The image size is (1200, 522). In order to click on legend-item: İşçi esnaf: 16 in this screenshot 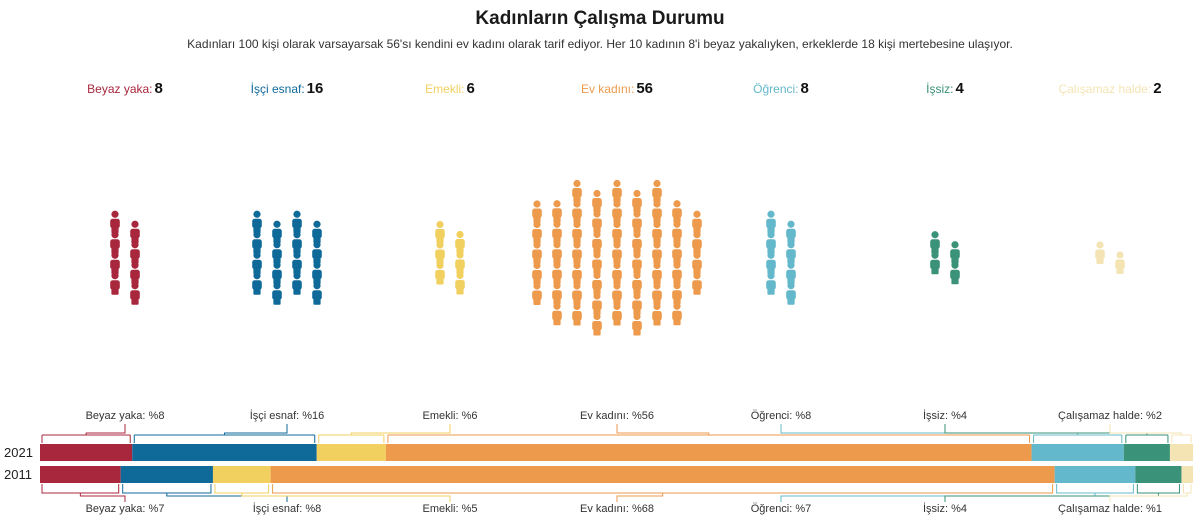, I will do `click(287, 88)`.